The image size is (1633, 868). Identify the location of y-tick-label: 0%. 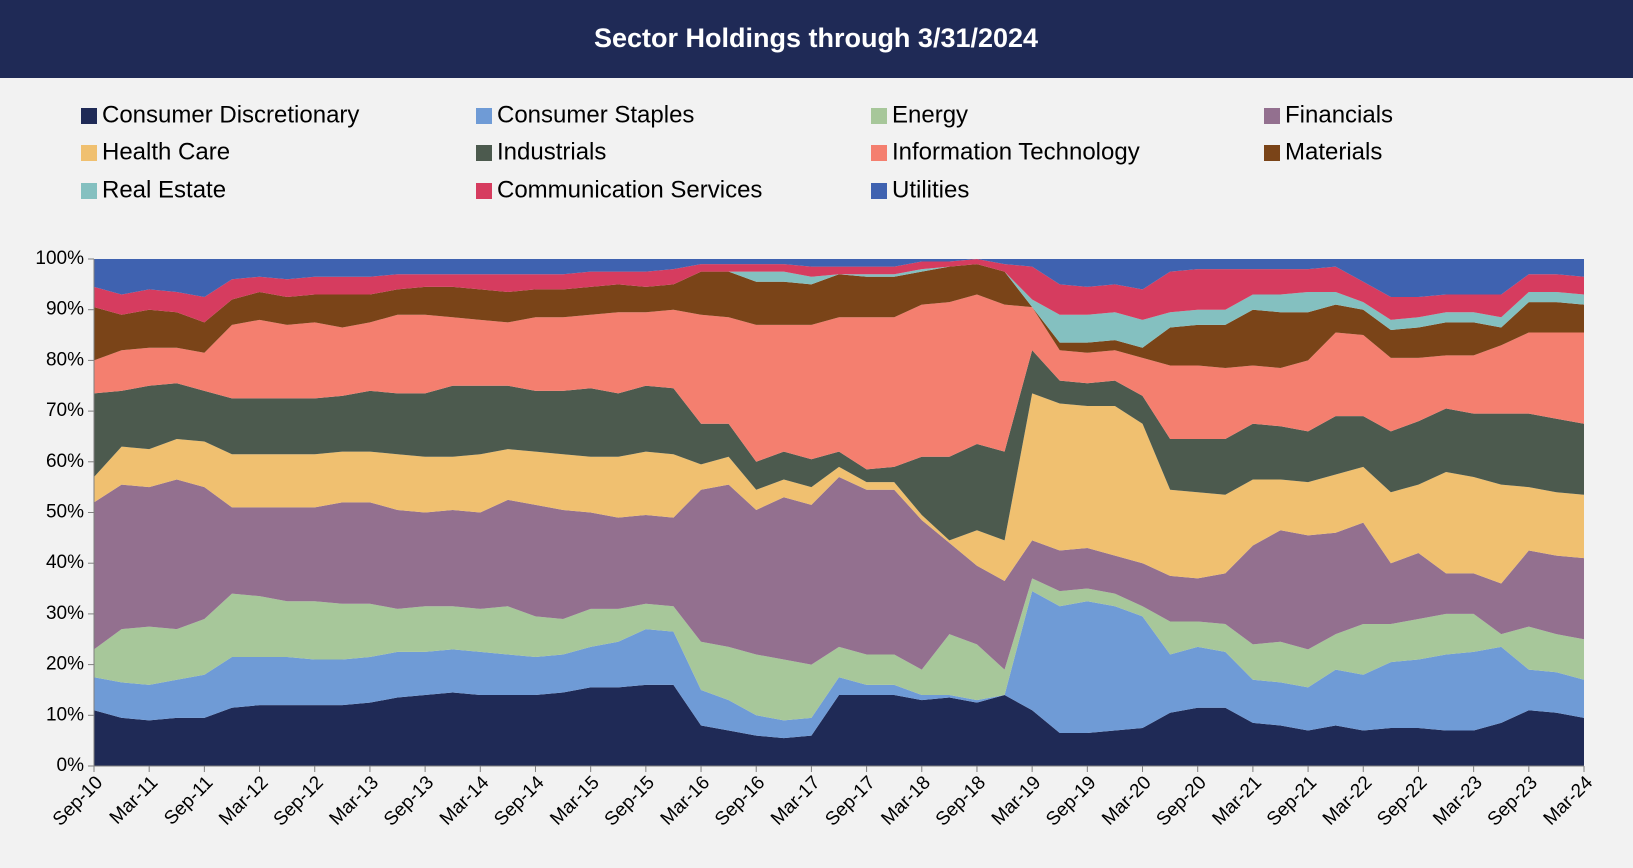
(71, 765).